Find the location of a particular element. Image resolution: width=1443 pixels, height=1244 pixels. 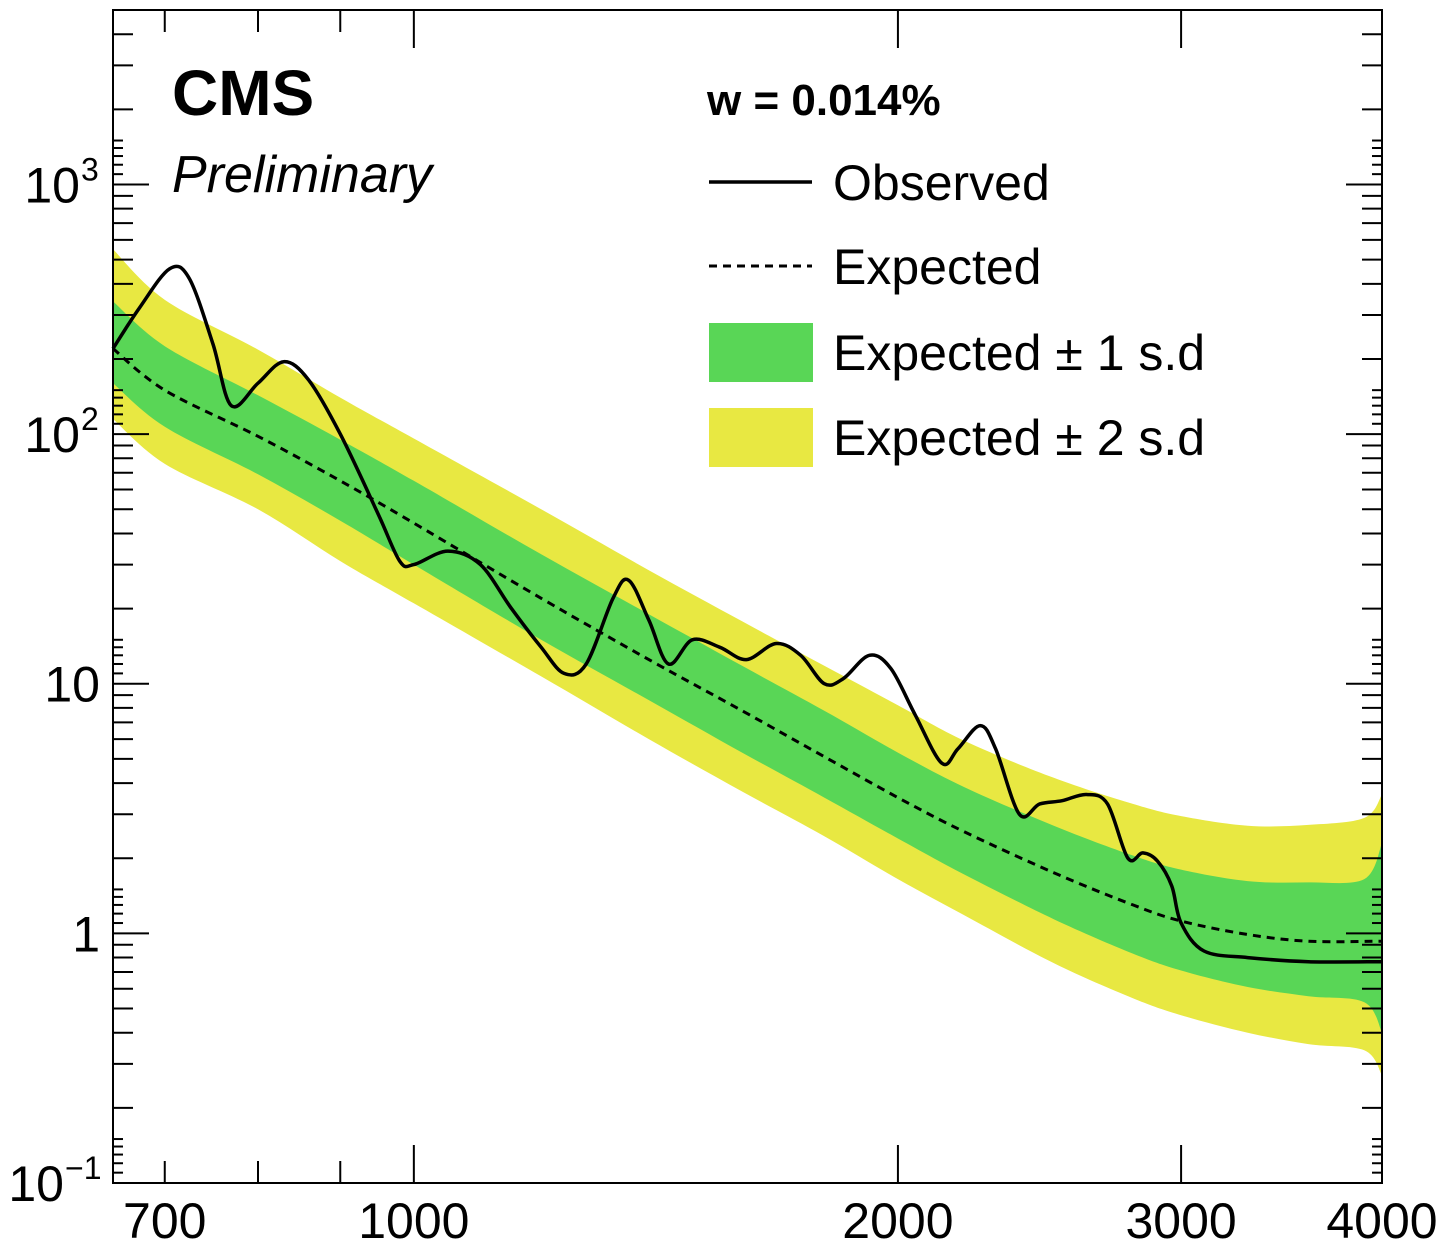

width-label: w = 0.014% is located at coordinates (823, 100).